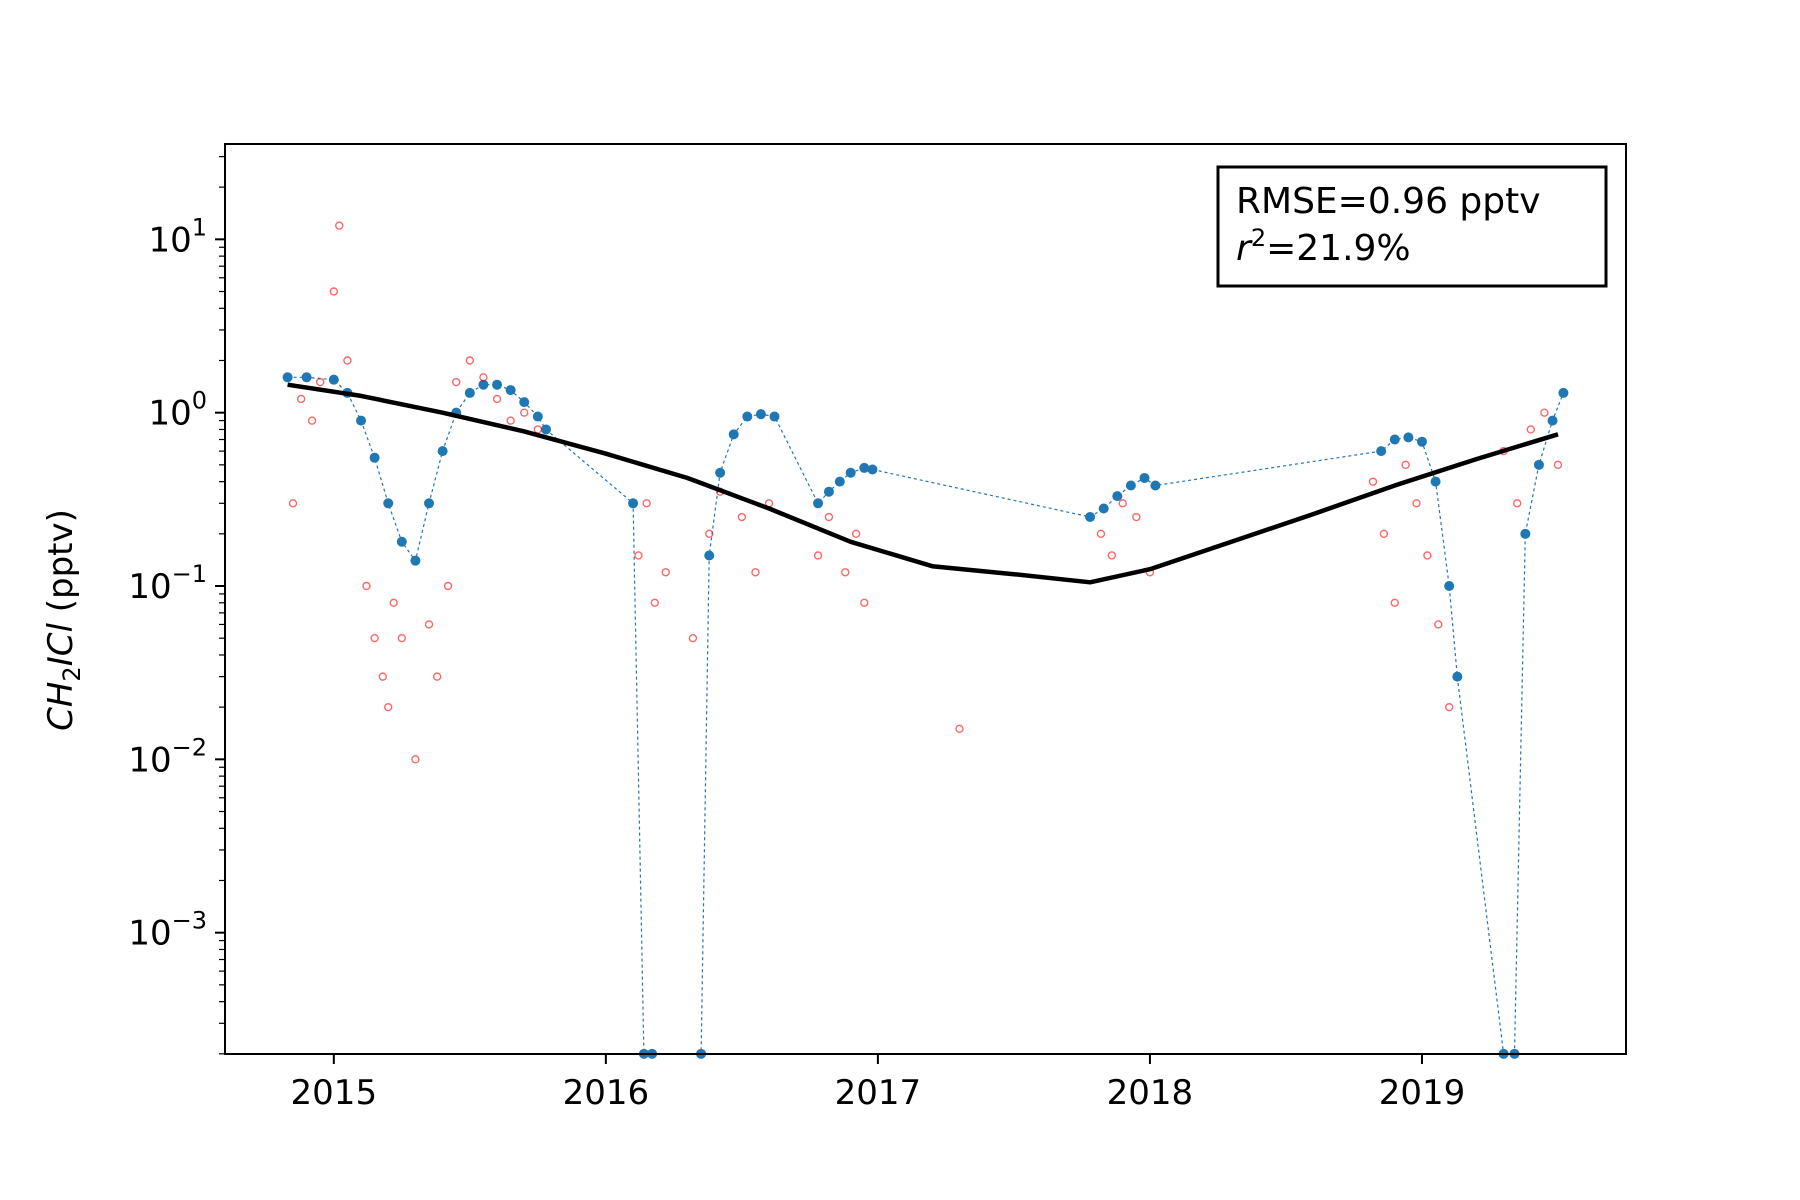 The height and width of the screenshot is (1200, 1800). Describe the element at coordinates (1258, 238) in the screenshot. I see `r2-superscript: 2` at that location.